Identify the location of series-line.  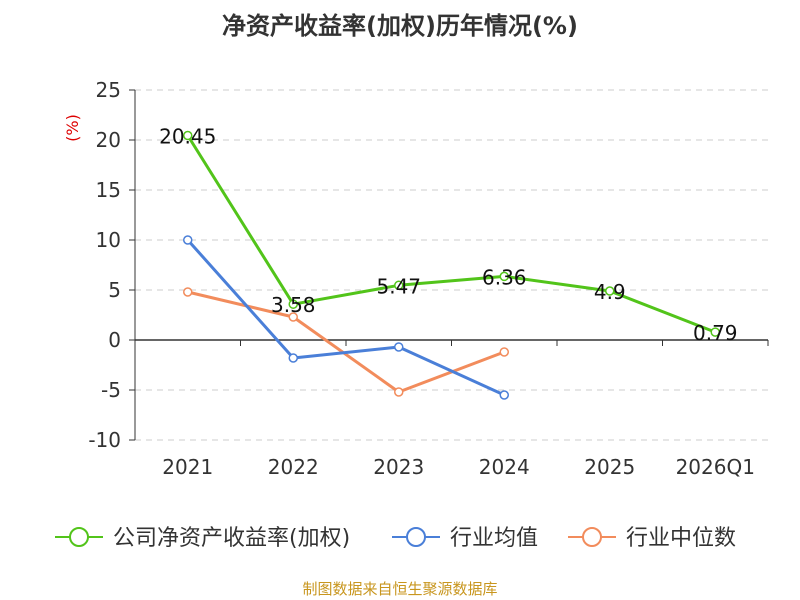
(345, 318).